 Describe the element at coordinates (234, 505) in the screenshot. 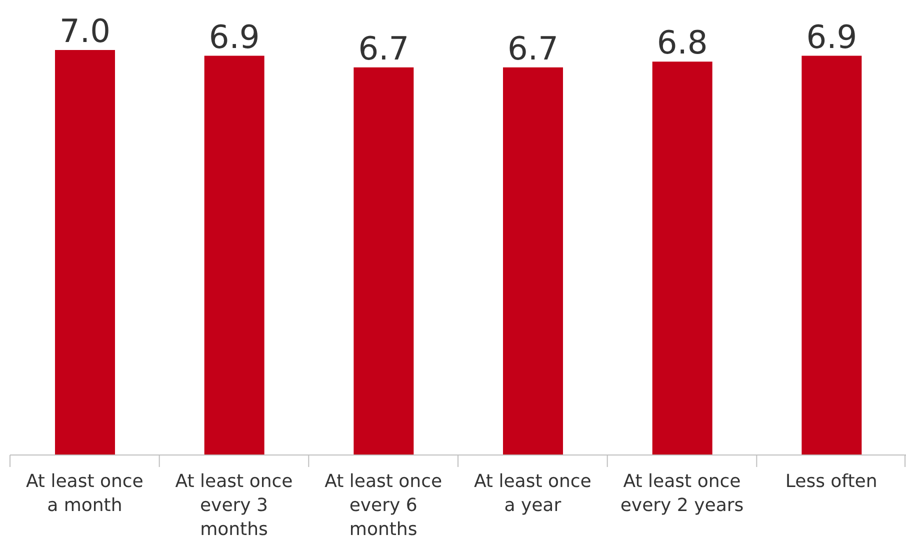

I see `x-tick-label: At least once every 3 months` at that location.